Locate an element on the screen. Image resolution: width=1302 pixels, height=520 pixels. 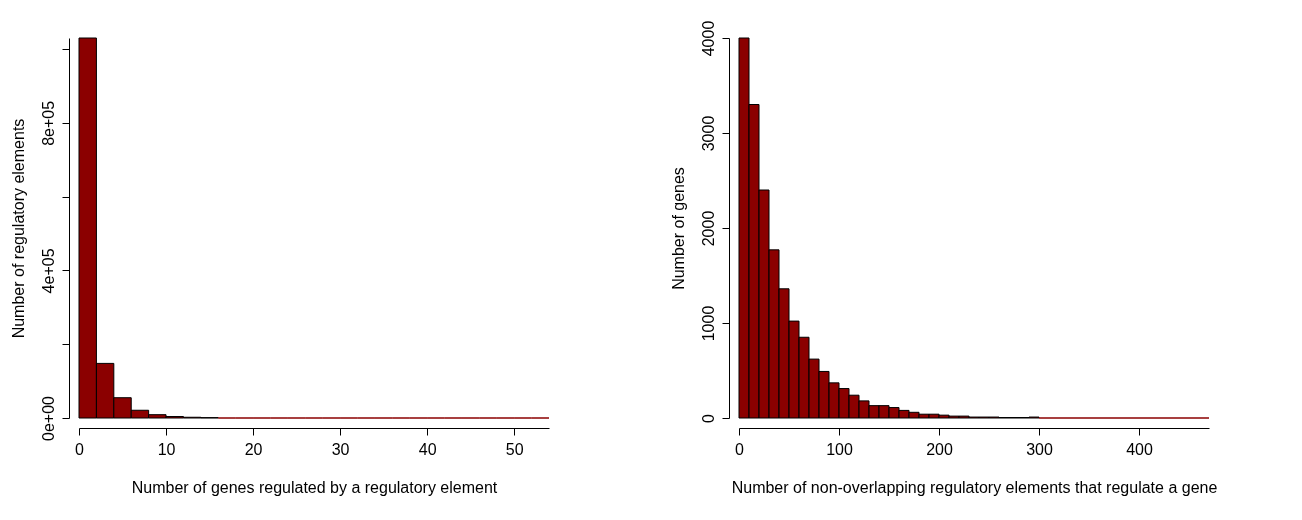
y-tick-label: 0e+00 is located at coordinates (48, 418).